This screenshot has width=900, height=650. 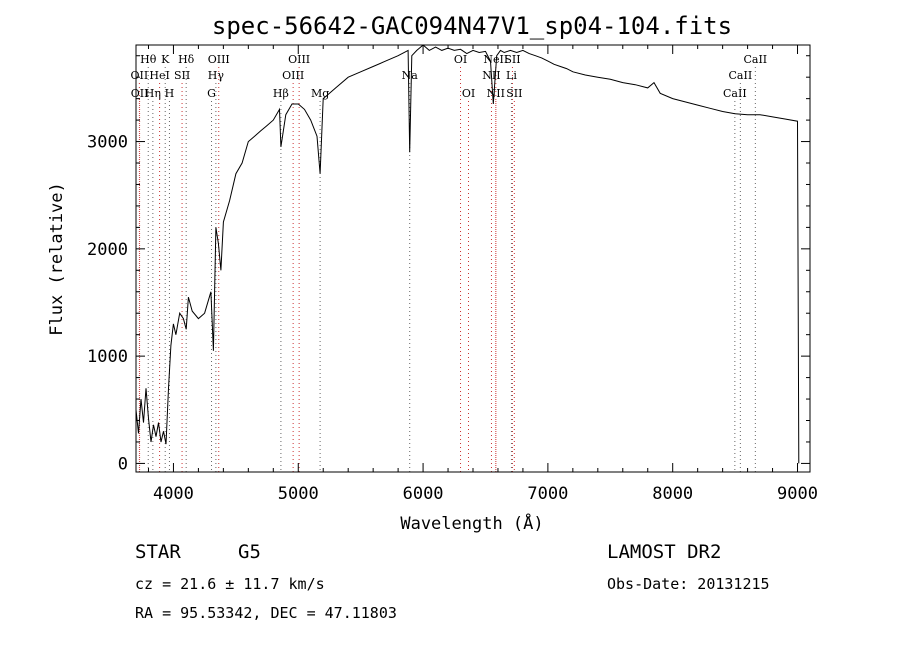 I want to click on marker-label-1: K, so click(x=165, y=59).